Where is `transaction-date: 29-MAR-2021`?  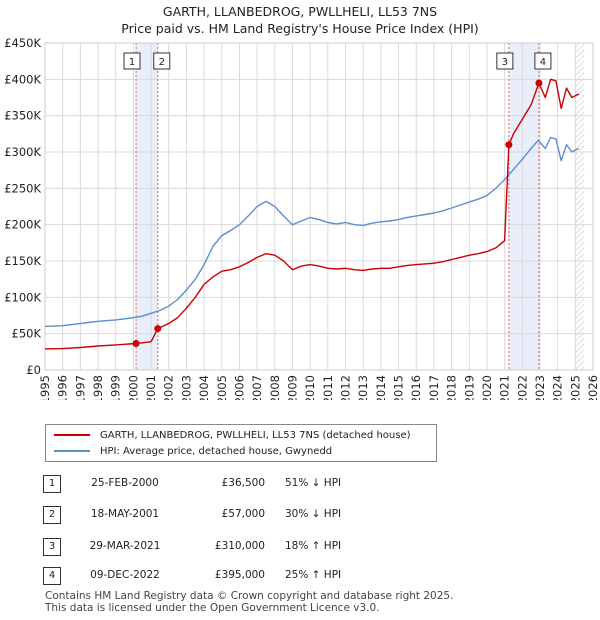
transaction-date: 29-MAR-2021 is located at coordinates (125, 546).